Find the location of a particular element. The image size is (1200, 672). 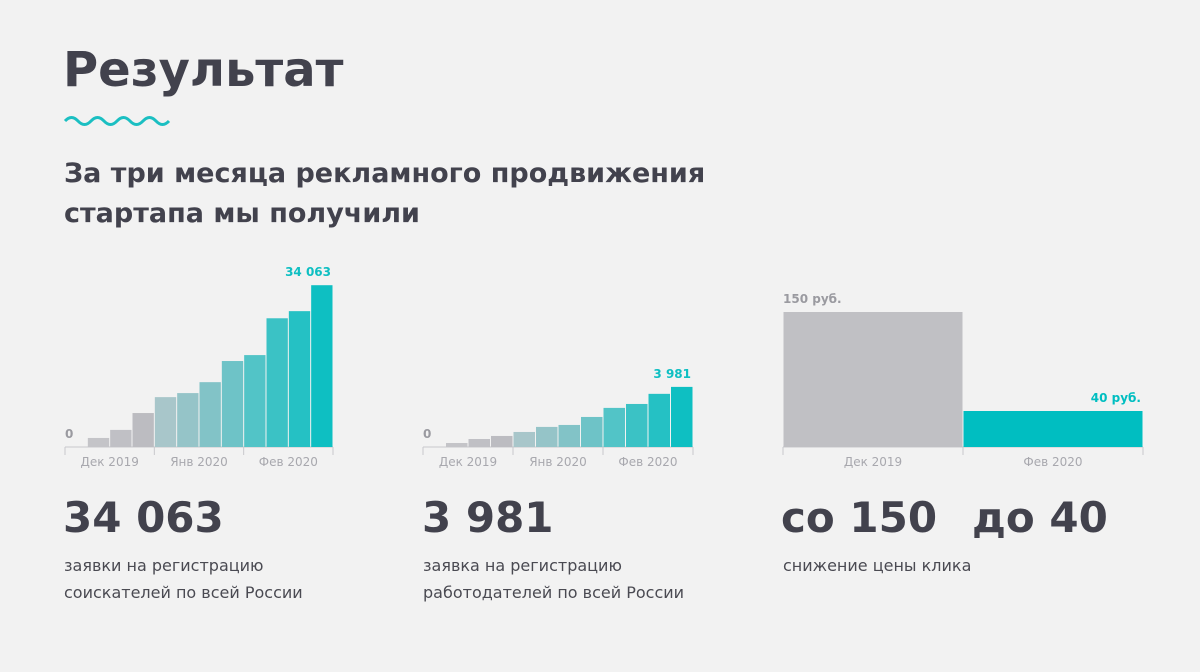

value-label: 3 981 is located at coordinates (672, 374).